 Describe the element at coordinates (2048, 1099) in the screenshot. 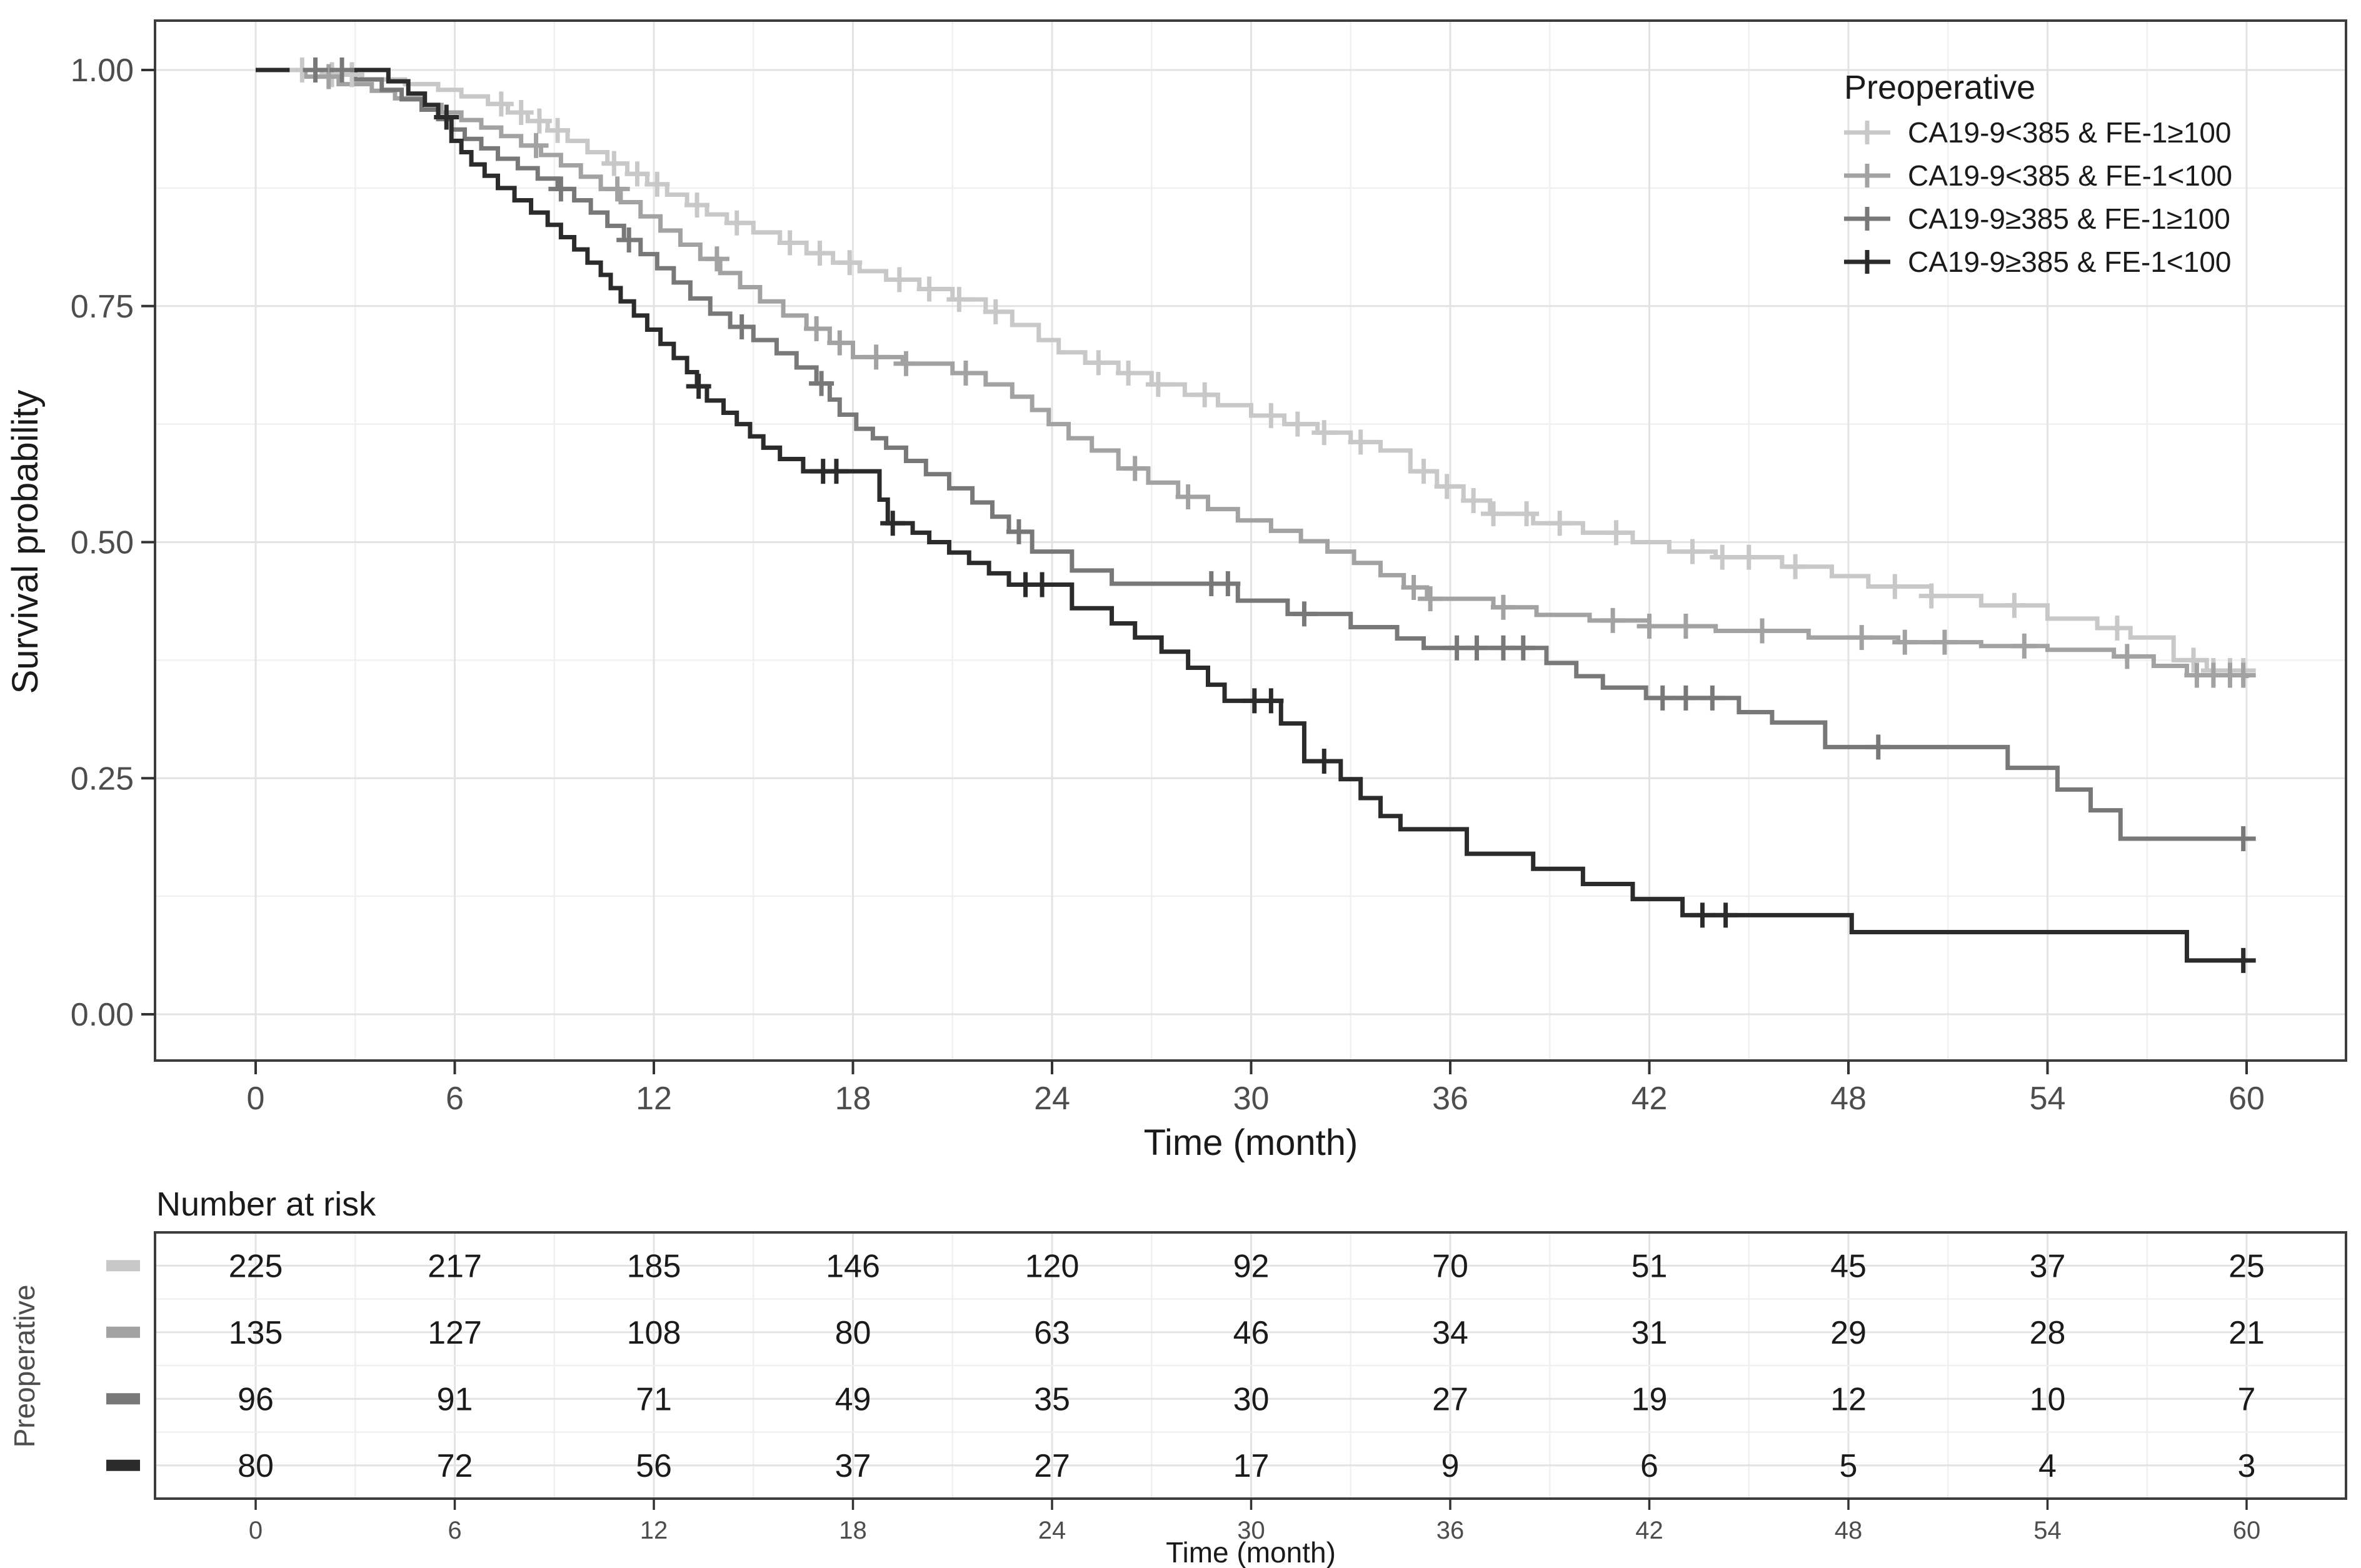

I see `x-tick-label: 54` at that location.